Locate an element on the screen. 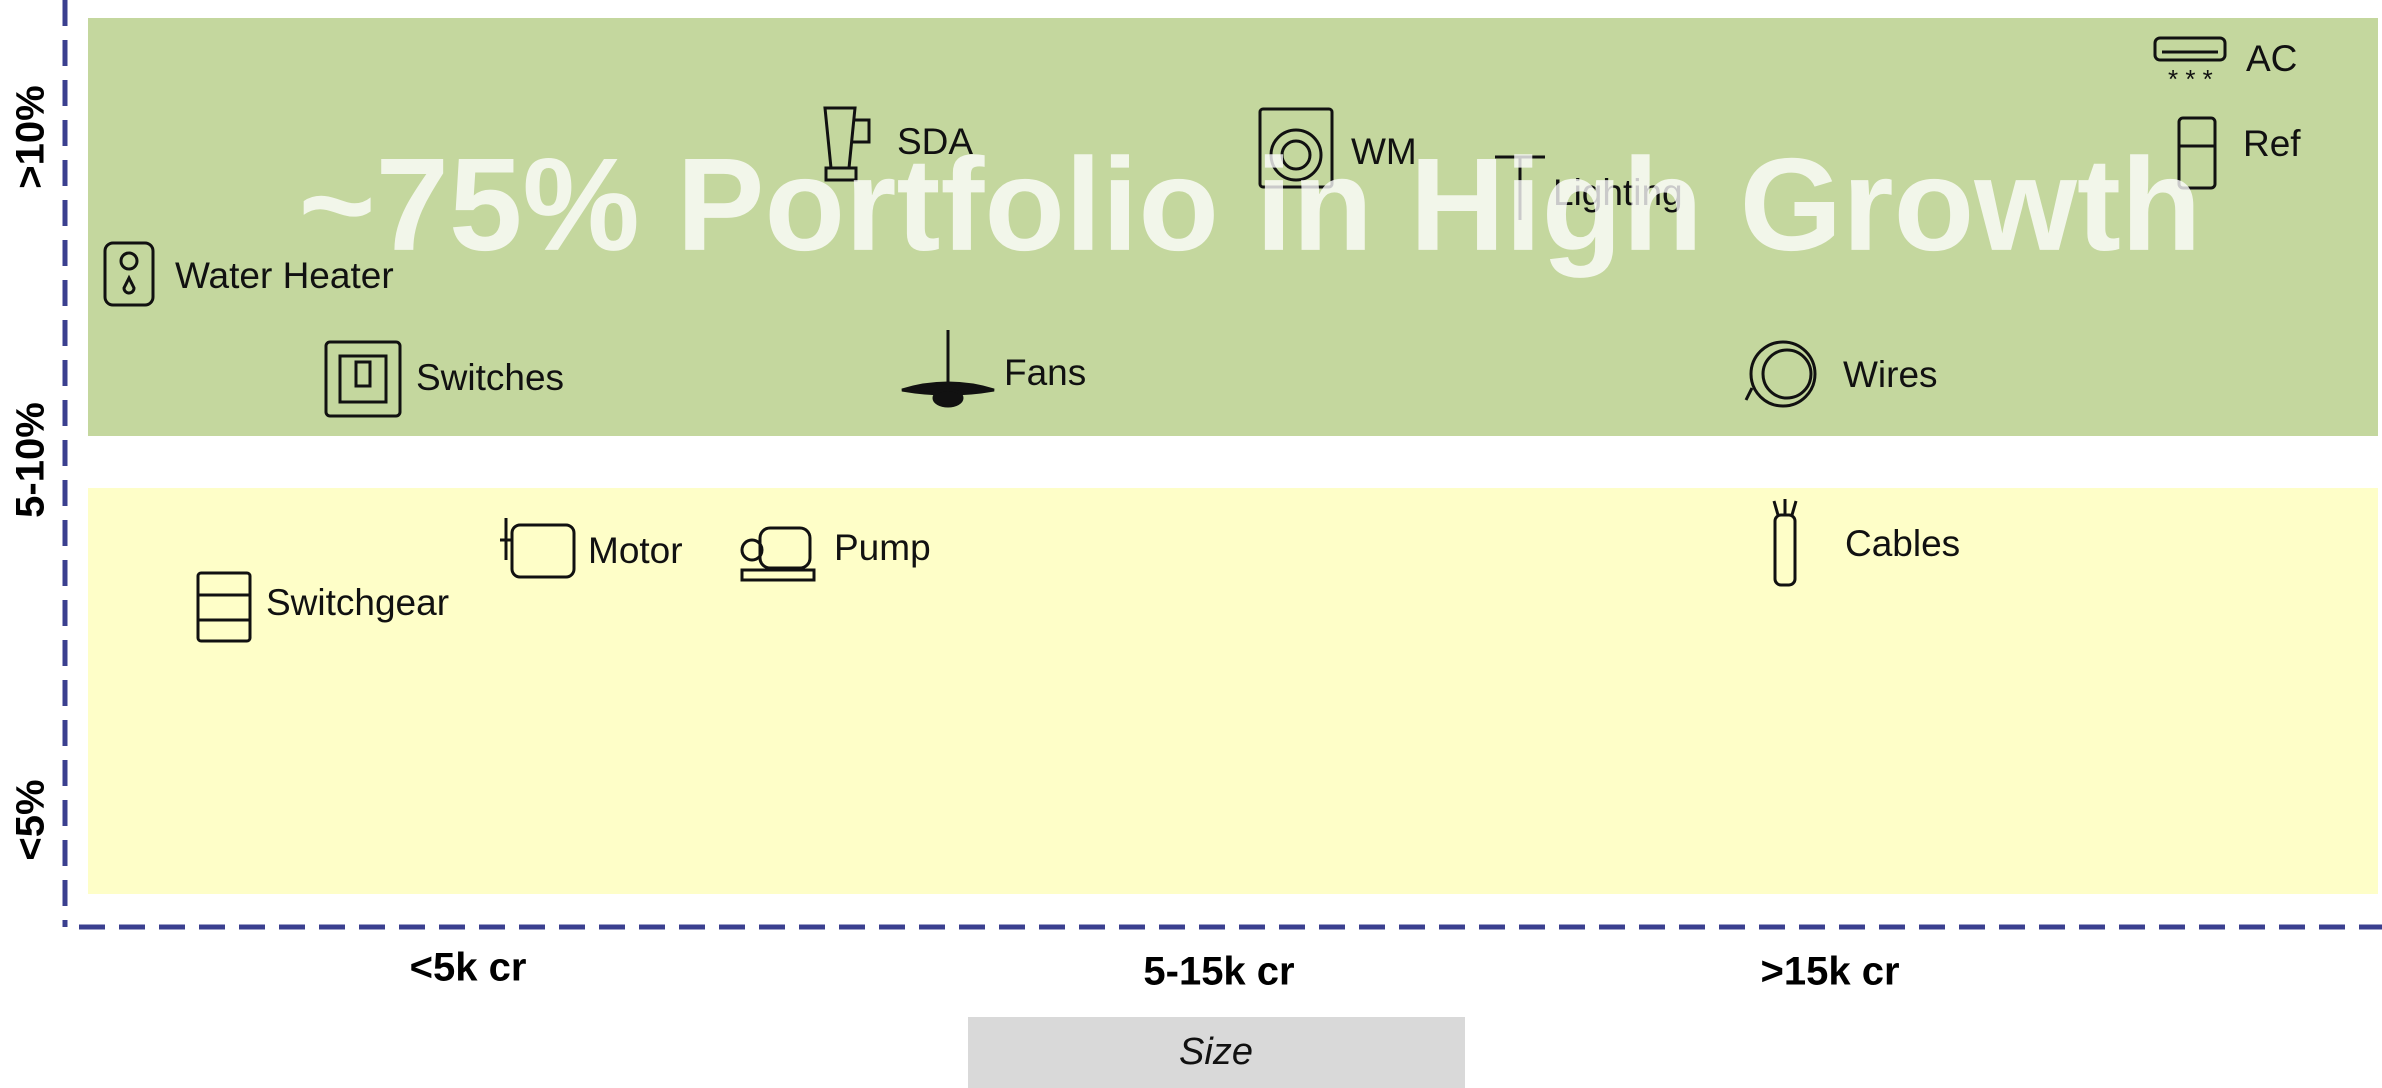  x-label: 5-15k cr is located at coordinates (1218, 972).